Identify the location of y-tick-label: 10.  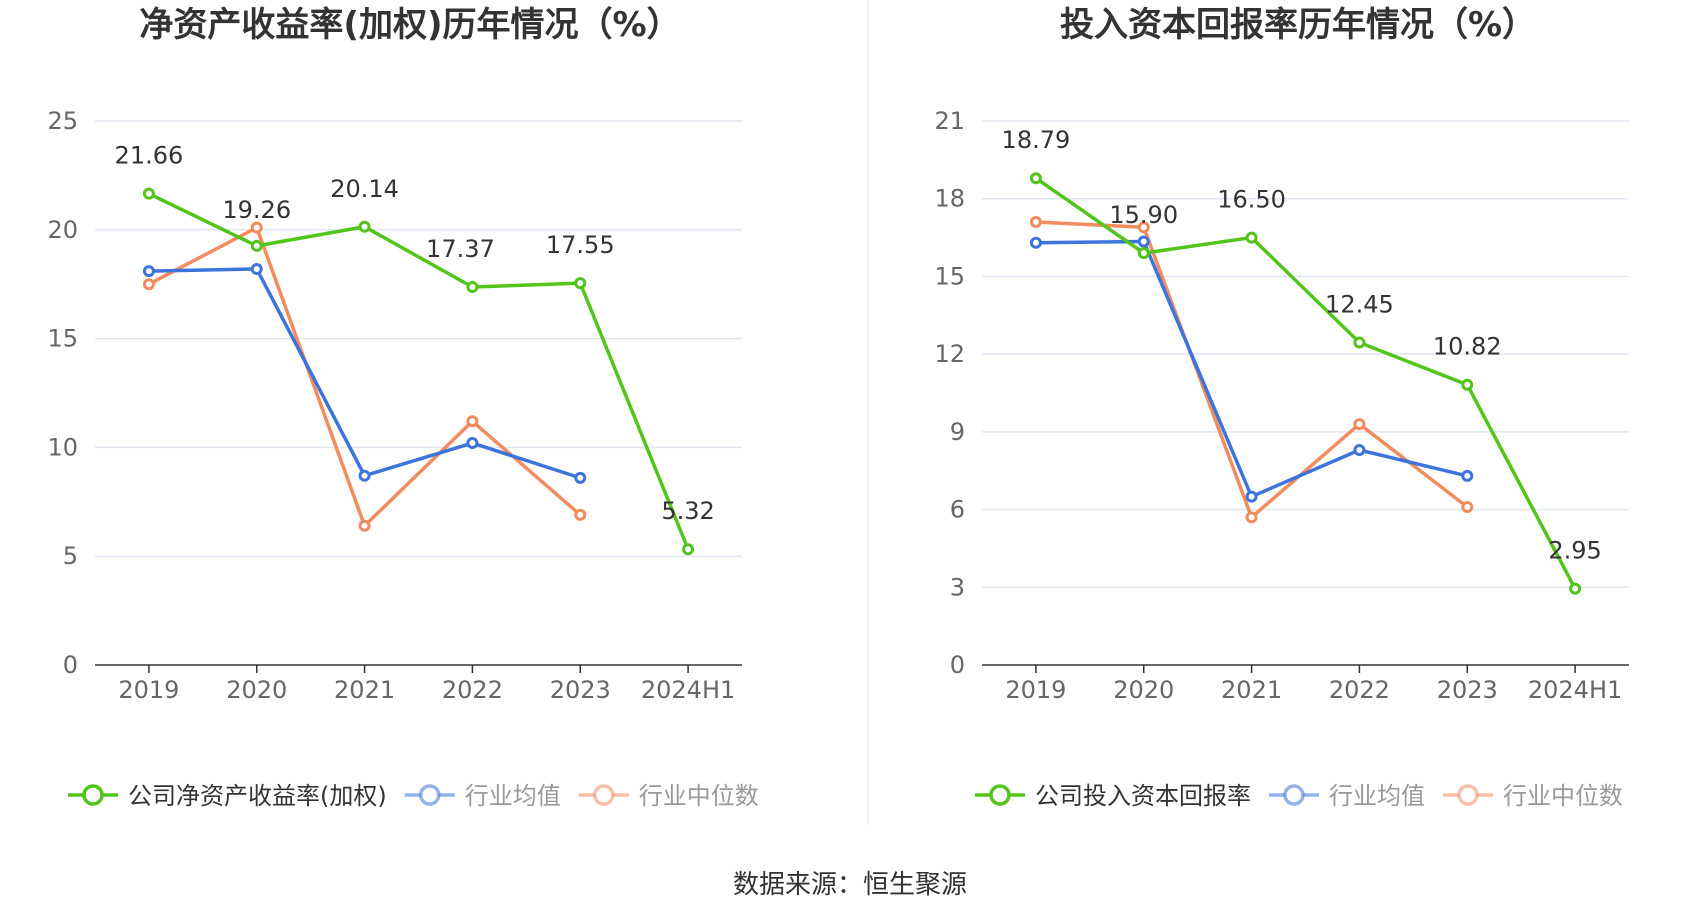
(62, 447).